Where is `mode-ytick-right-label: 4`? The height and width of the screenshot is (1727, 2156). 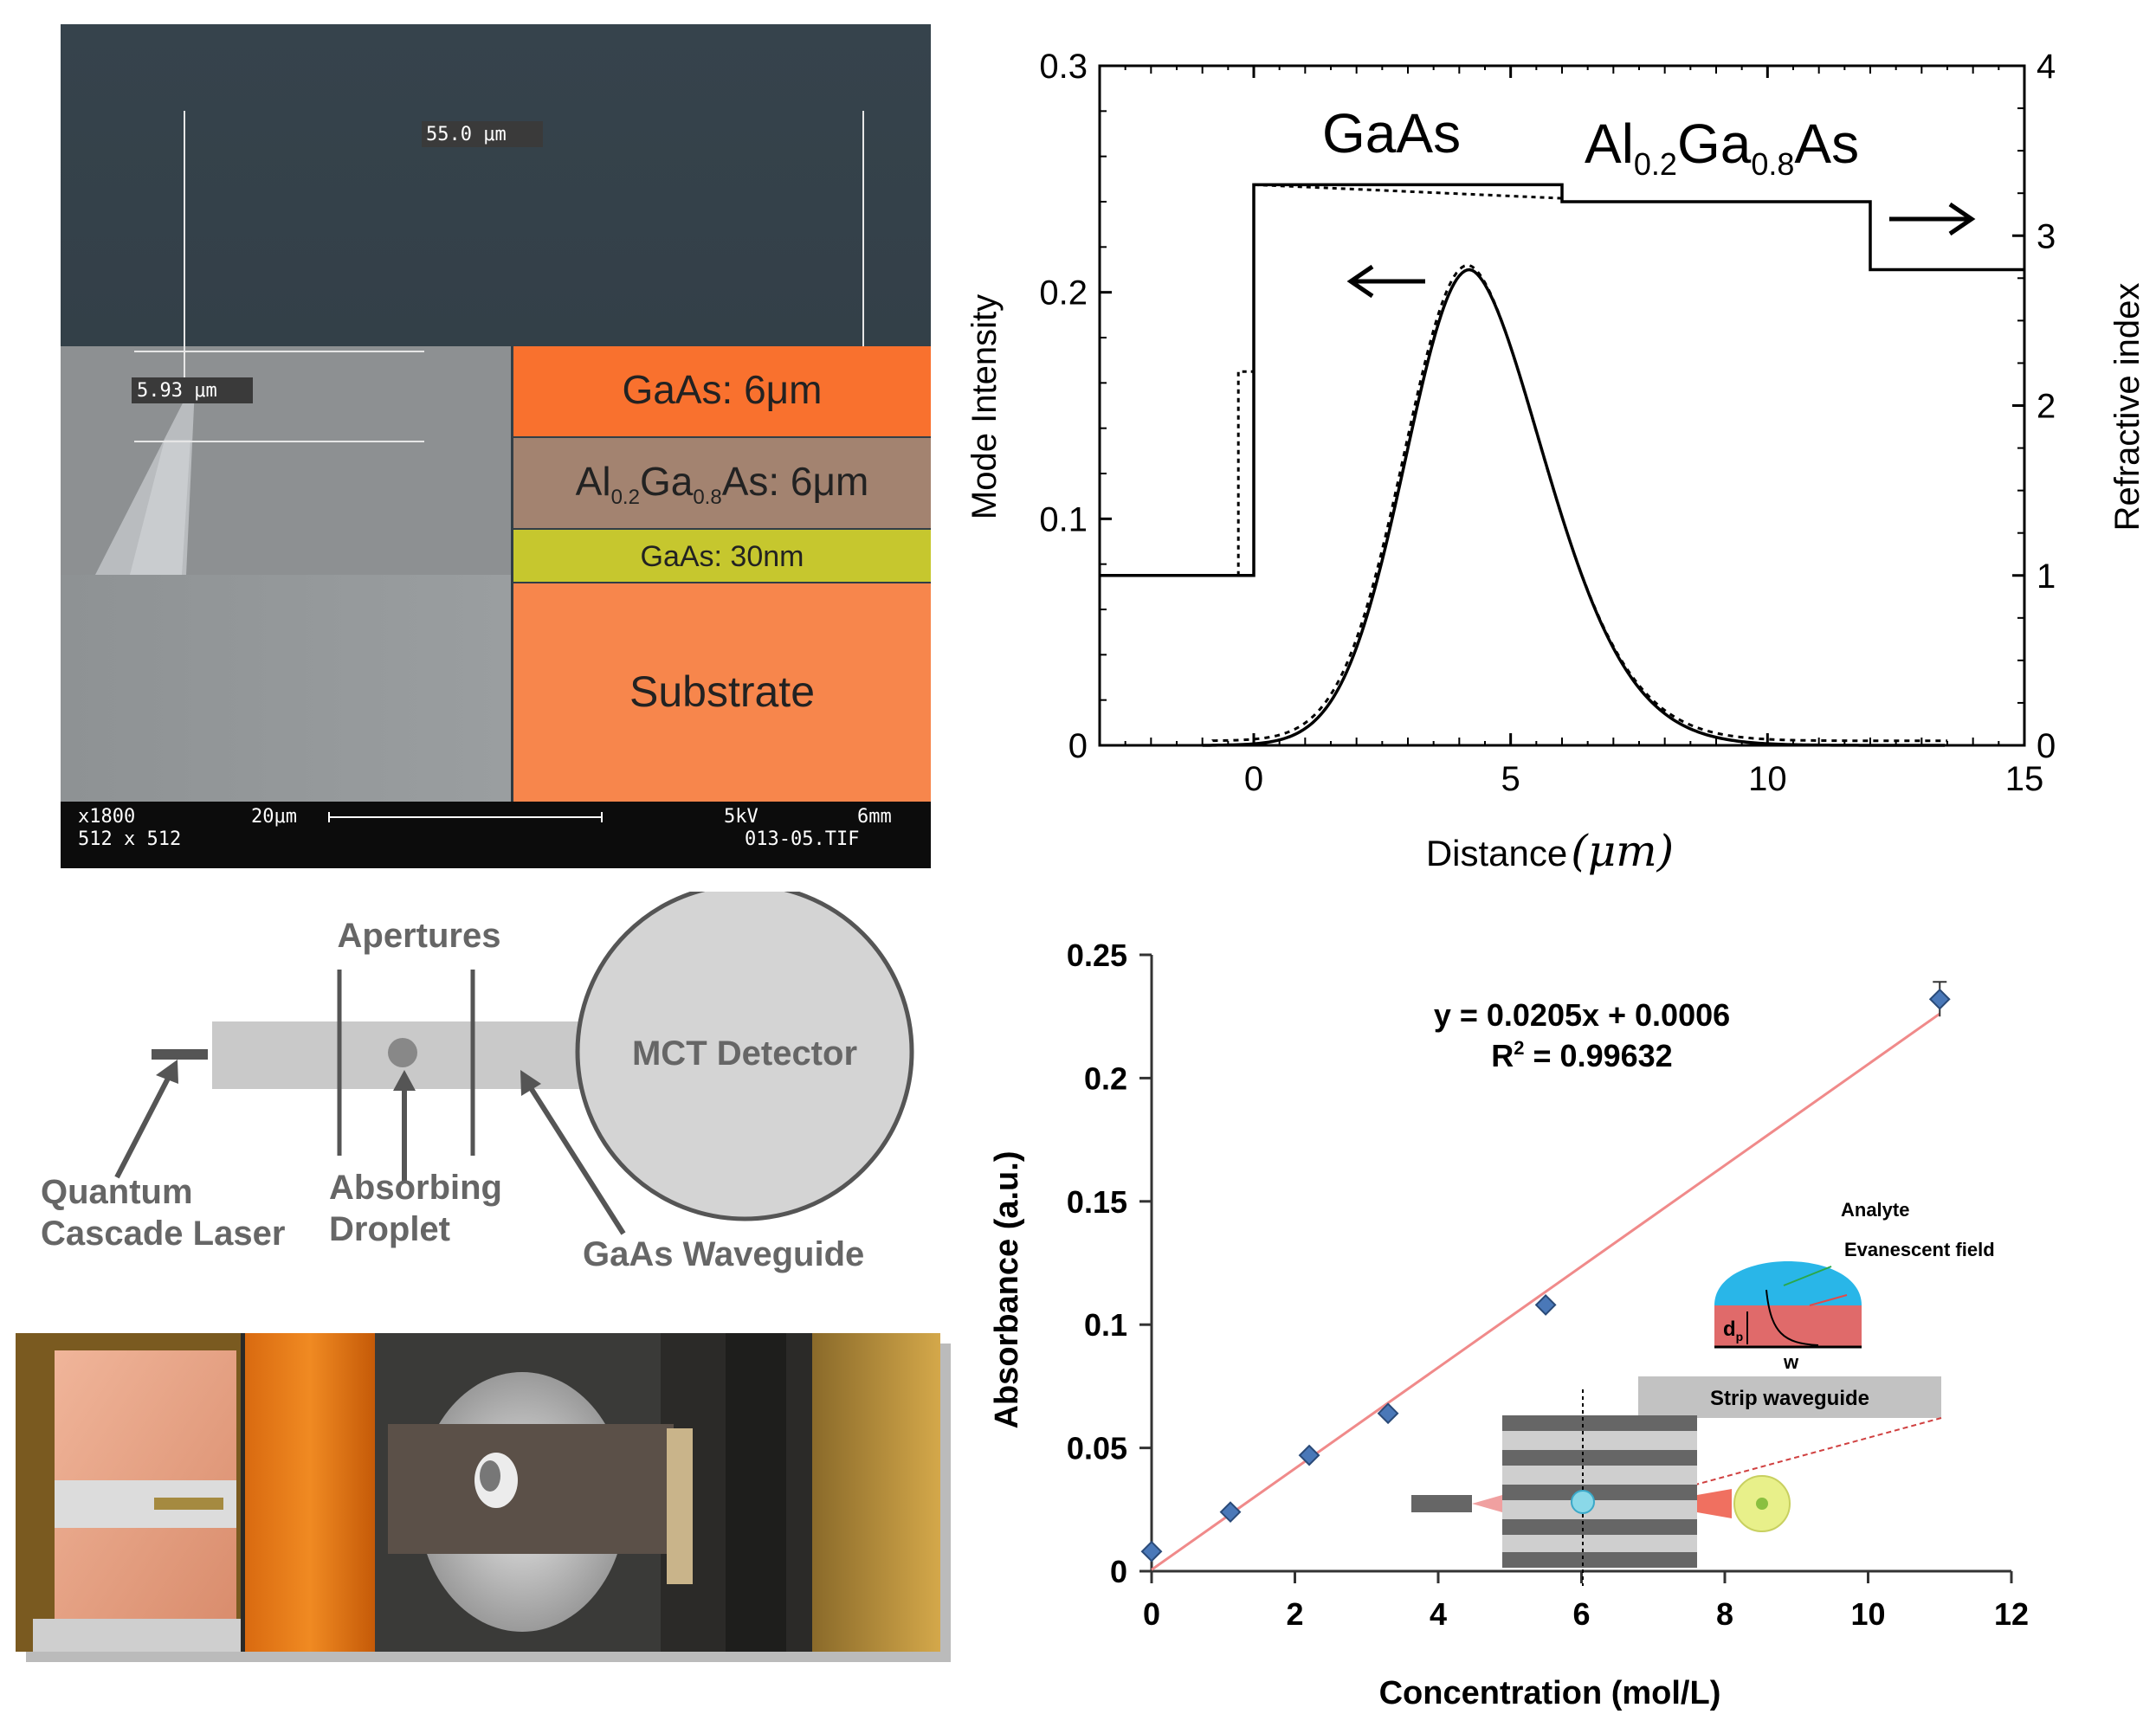
mode-ytick-right-label: 4 is located at coordinates (2047, 67).